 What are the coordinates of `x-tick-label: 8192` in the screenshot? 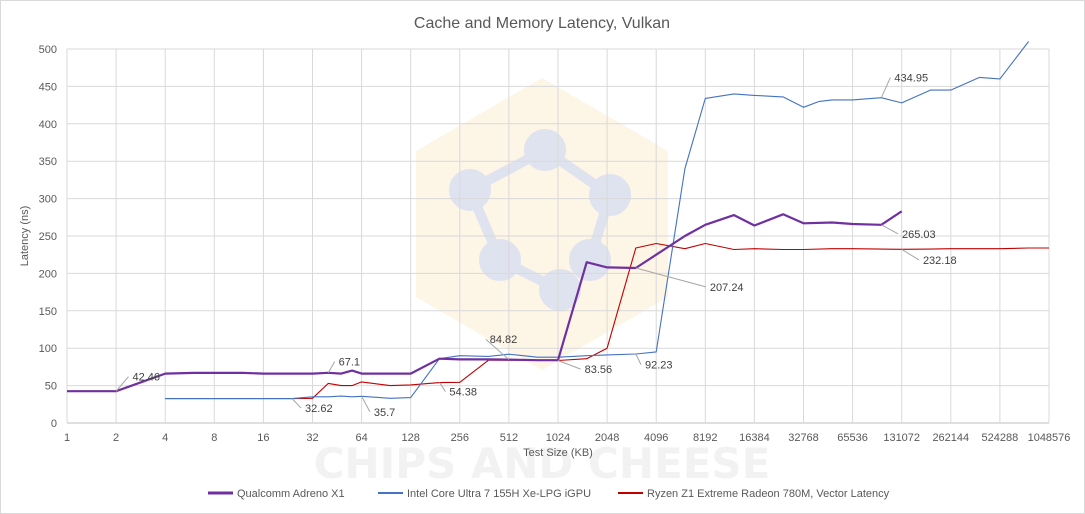 It's located at (705, 438).